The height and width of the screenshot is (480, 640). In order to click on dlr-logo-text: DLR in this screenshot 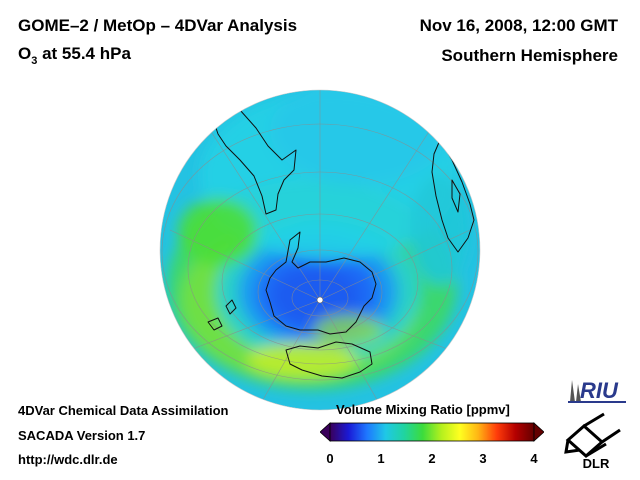, I will do `click(596, 463)`.